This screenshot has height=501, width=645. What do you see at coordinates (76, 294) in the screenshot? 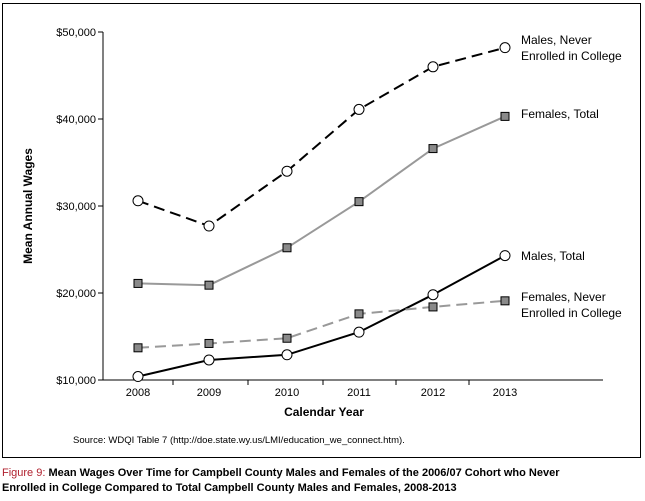
I see `y-tick-label: $20,000` at bounding box center [76, 294].